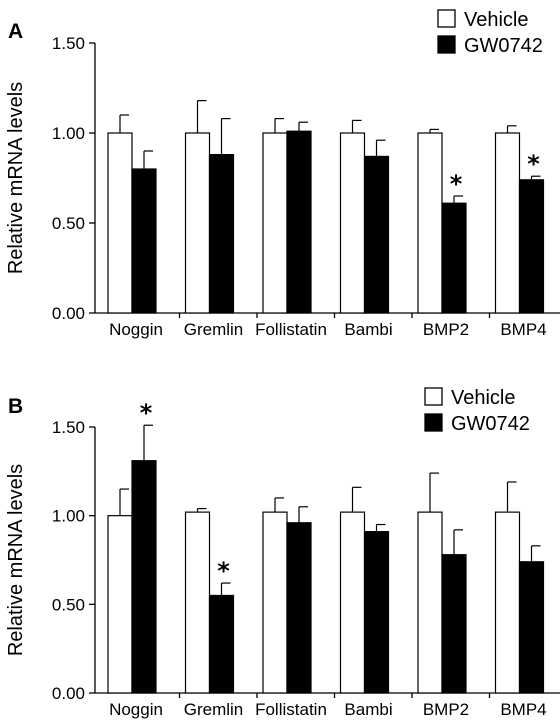 This screenshot has height=721, width=560. What do you see at coordinates (15, 31) in the screenshot?
I see `panel-letter: A` at bounding box center [15, 31].